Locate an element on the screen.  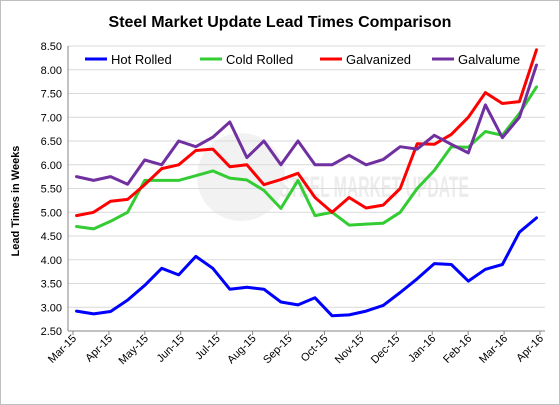
x-tick-label: Jul-15 is located at coordinates (208, 348).